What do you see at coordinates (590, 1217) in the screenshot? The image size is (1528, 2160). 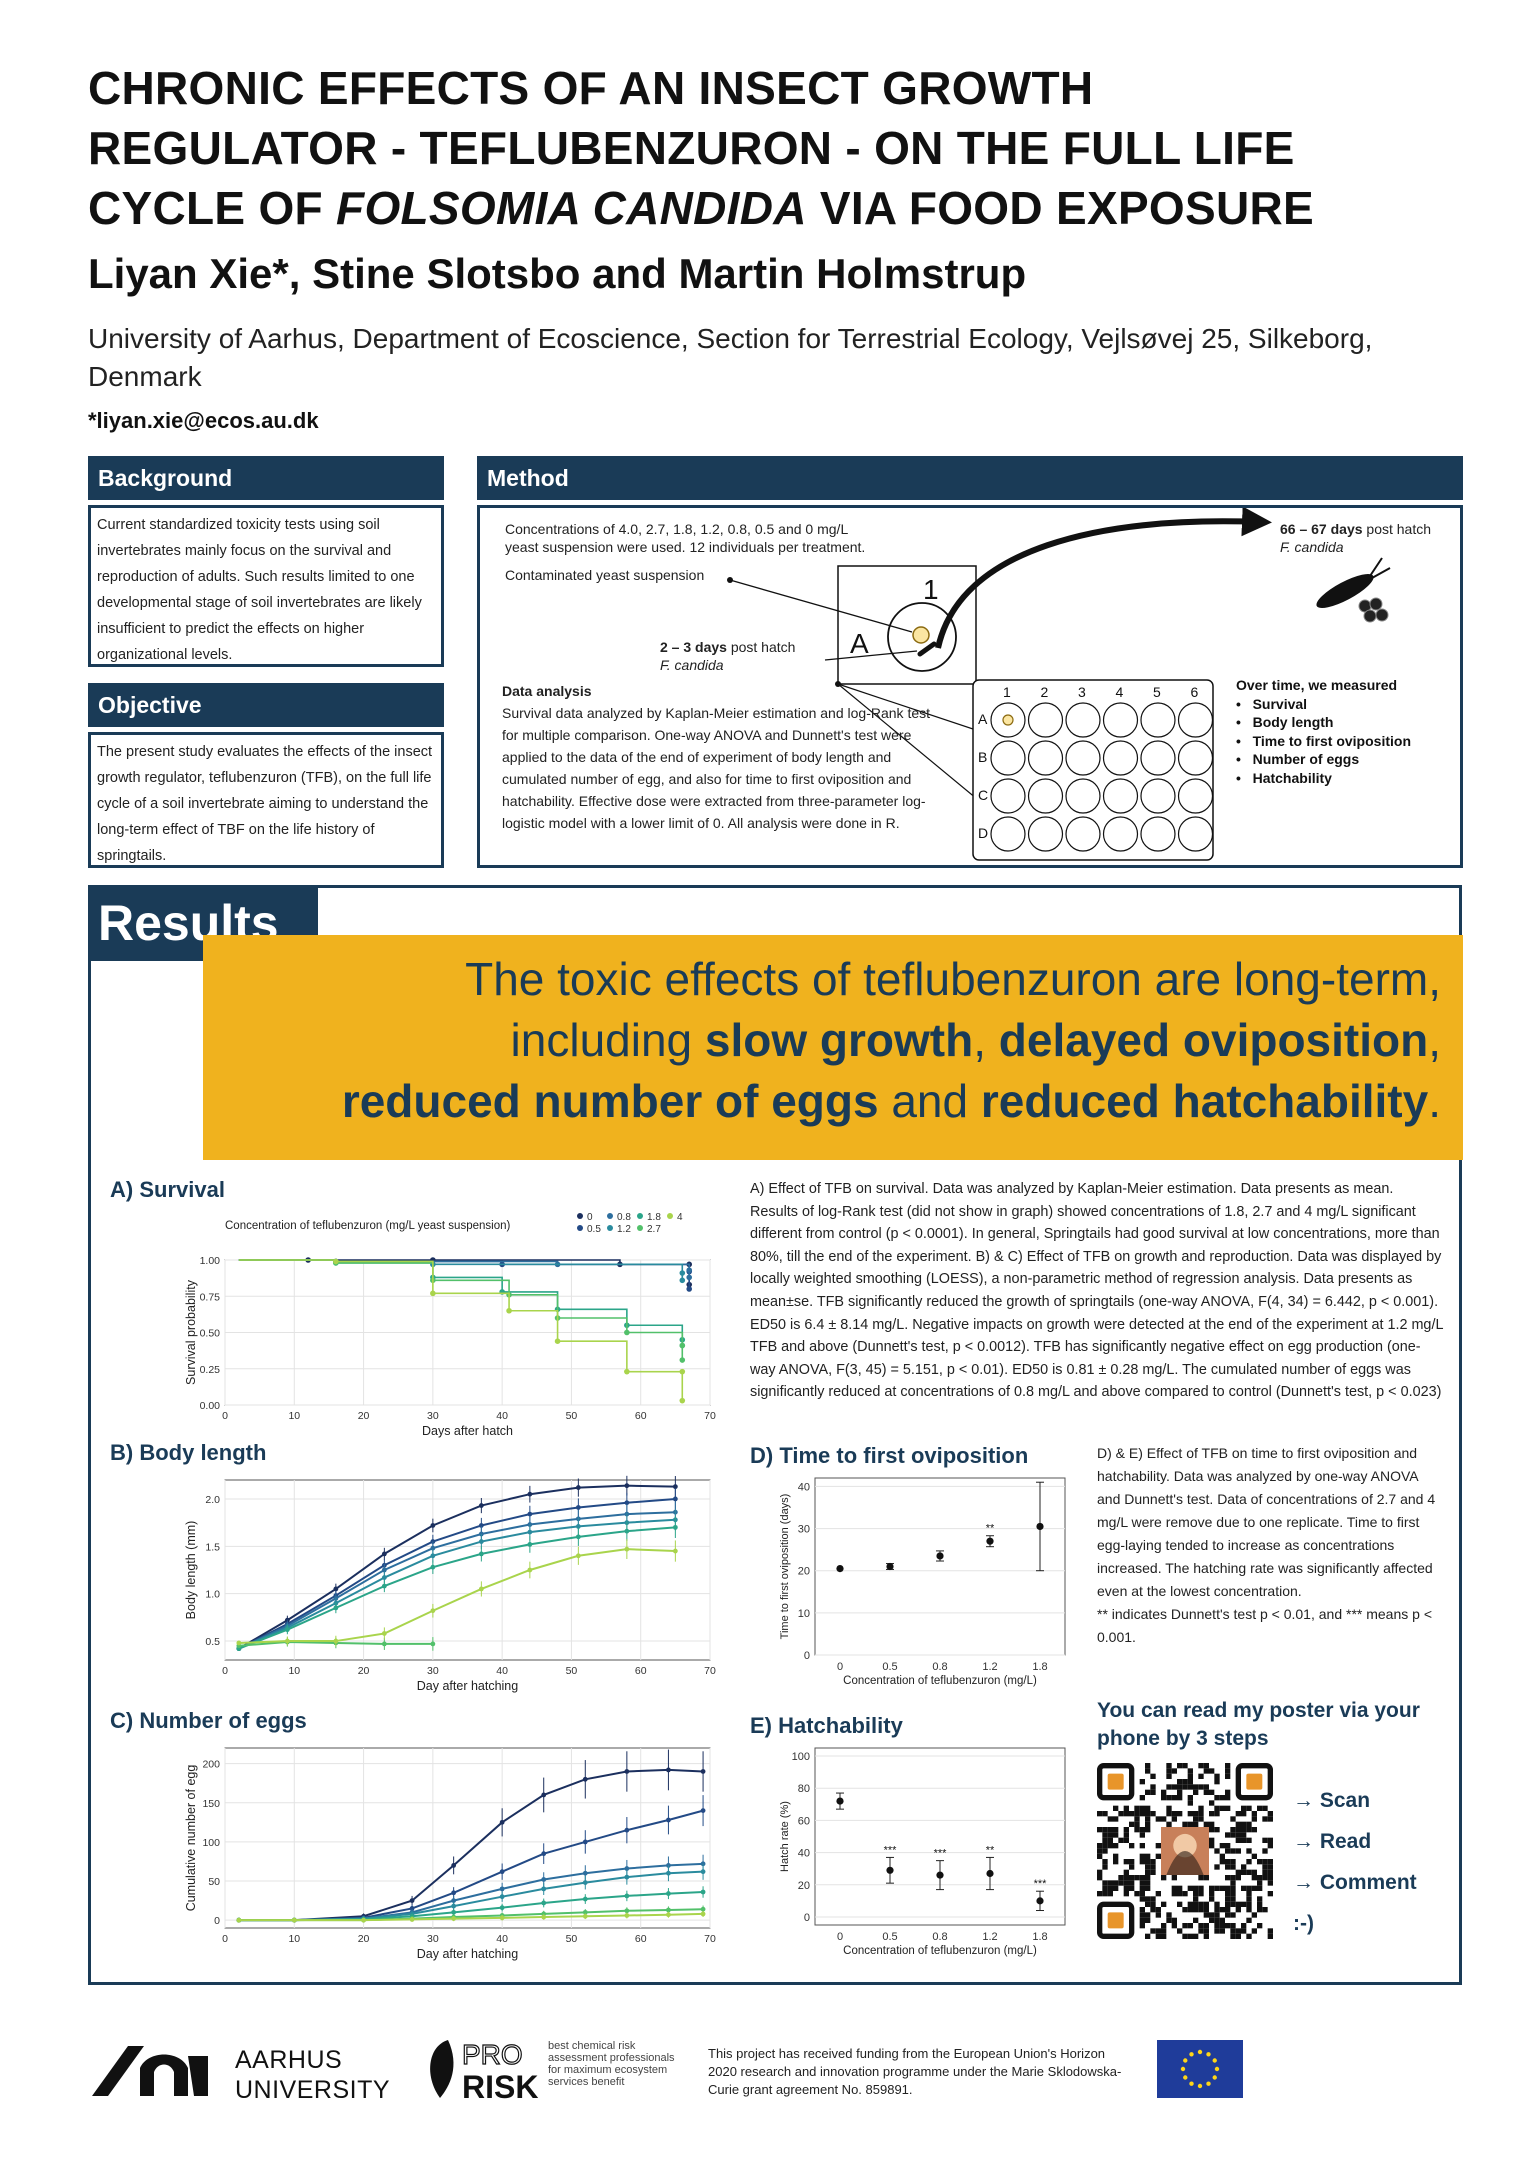 I see `legend-label-0: 0` at bounding box center [590, 1217].